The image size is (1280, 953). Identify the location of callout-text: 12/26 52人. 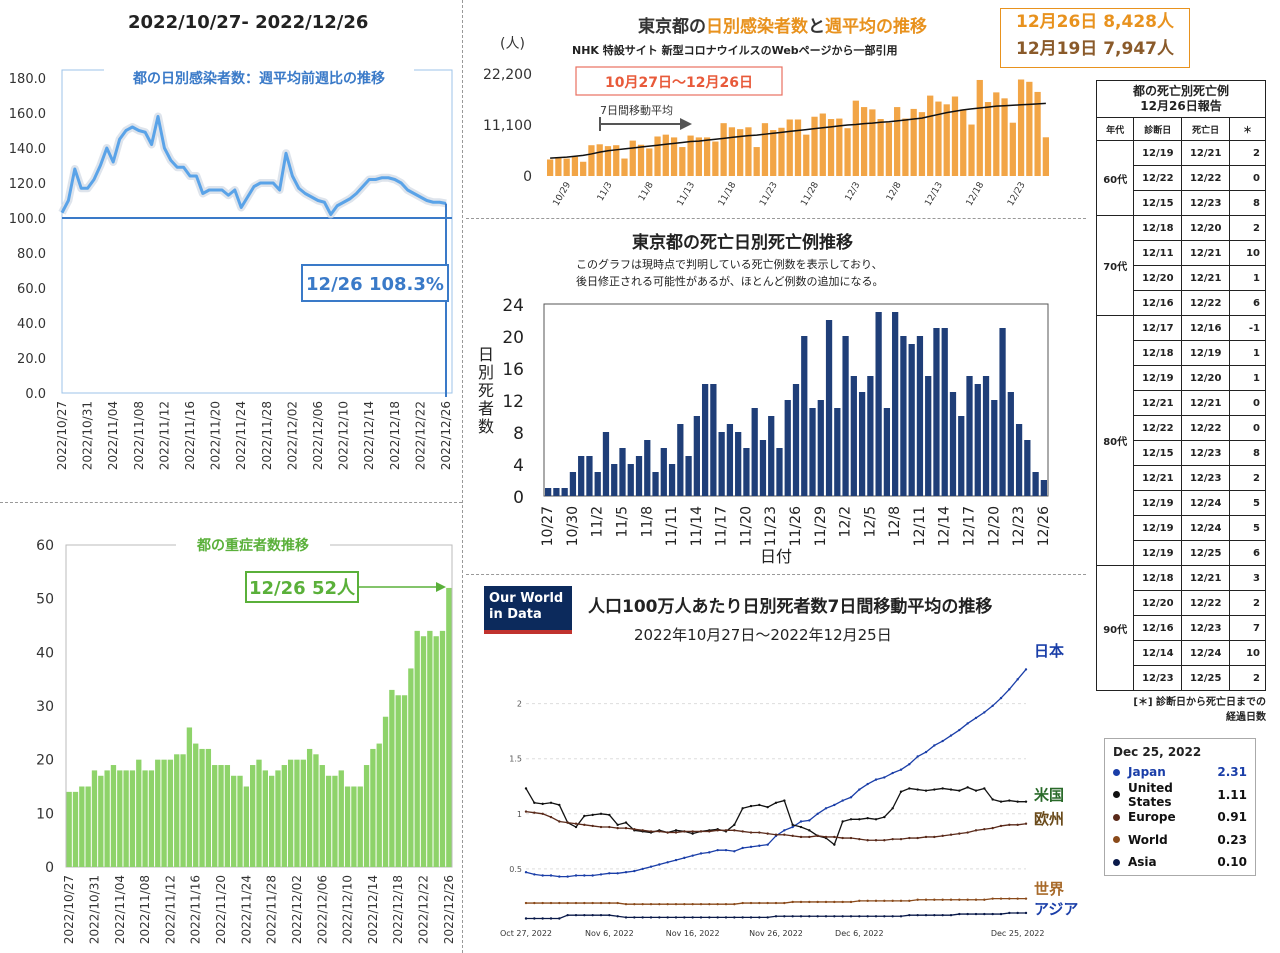
(302, 588).